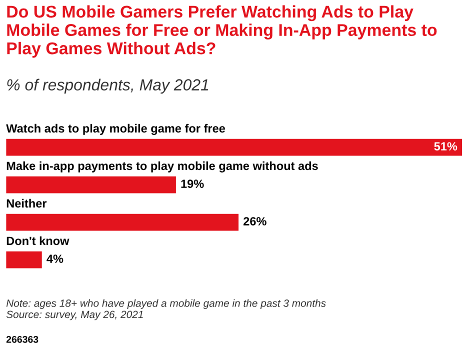 This screenshot has width=470, height=350. Describe the element at coordinates (192, 184) in the screenshot. I see `data-label: 19%` at that location.